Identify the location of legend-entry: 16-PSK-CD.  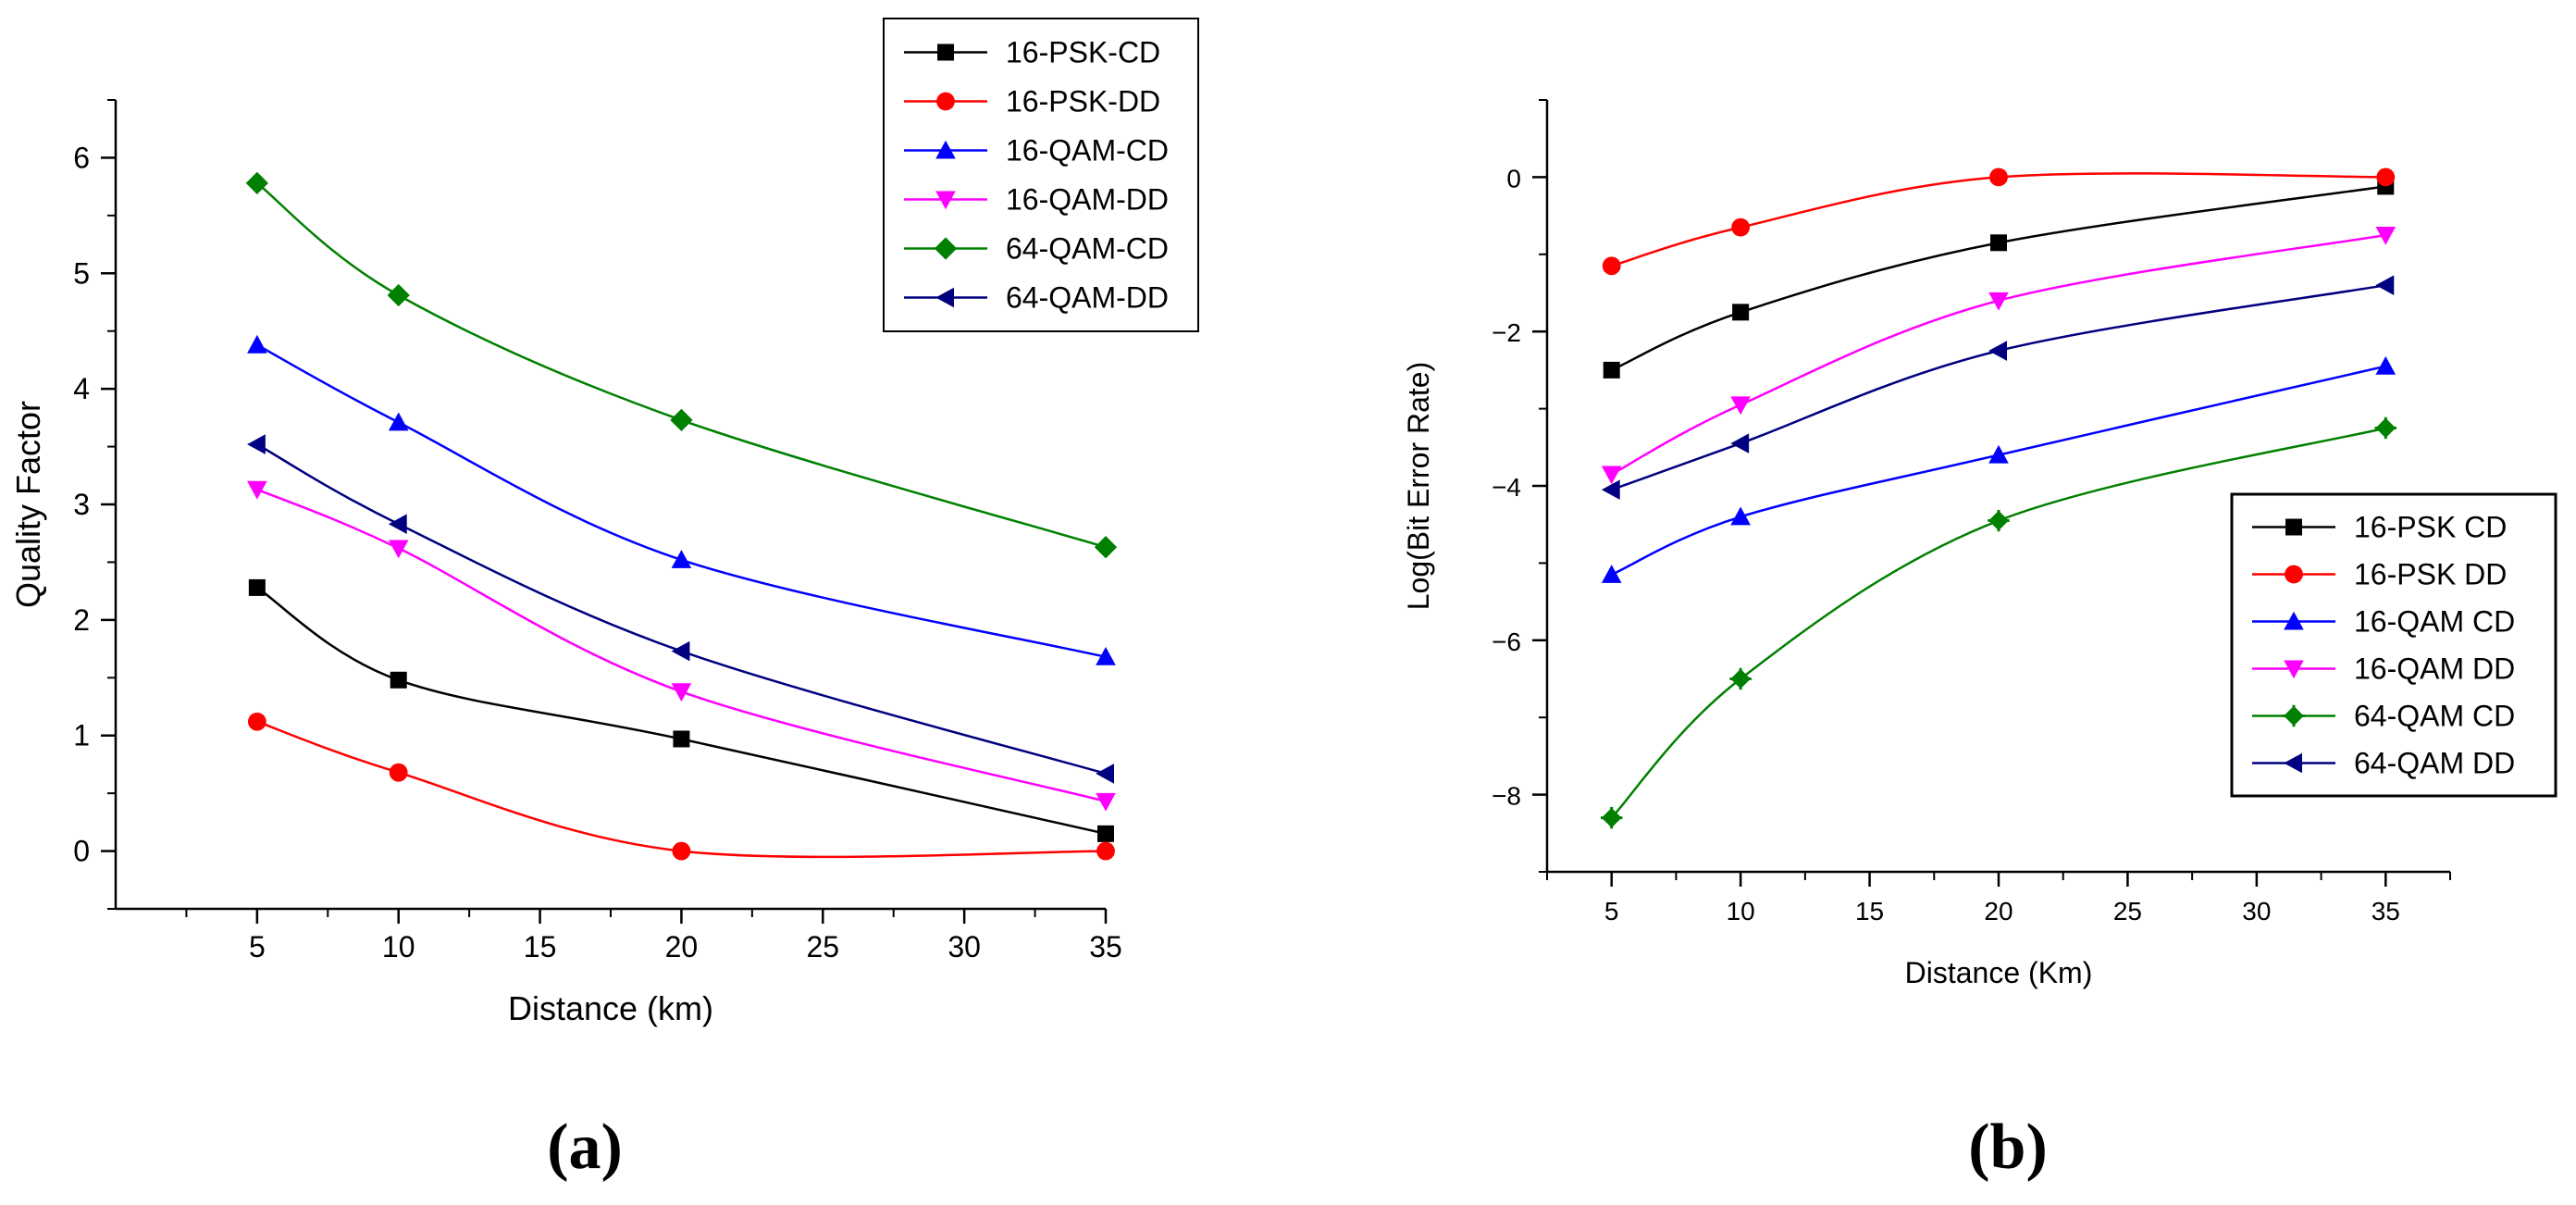
(1032, 52).